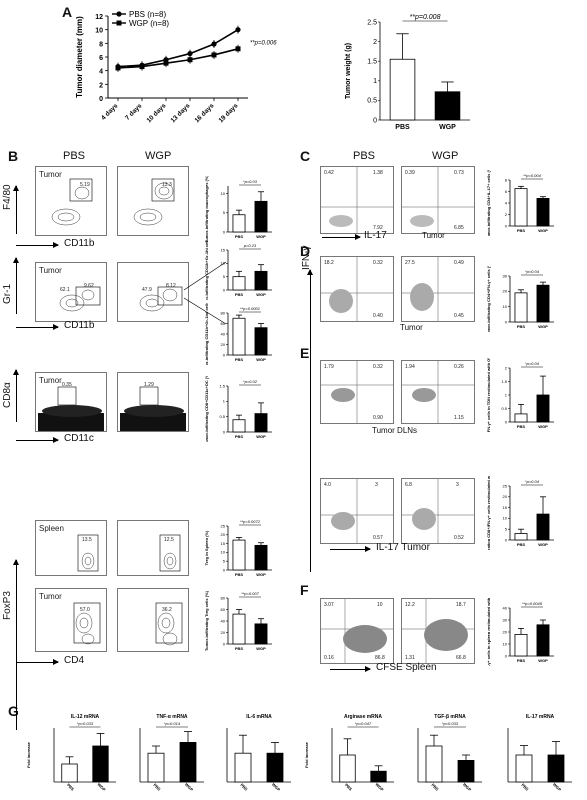  I want to click on panel-letter-b: B, so click(13, 156).